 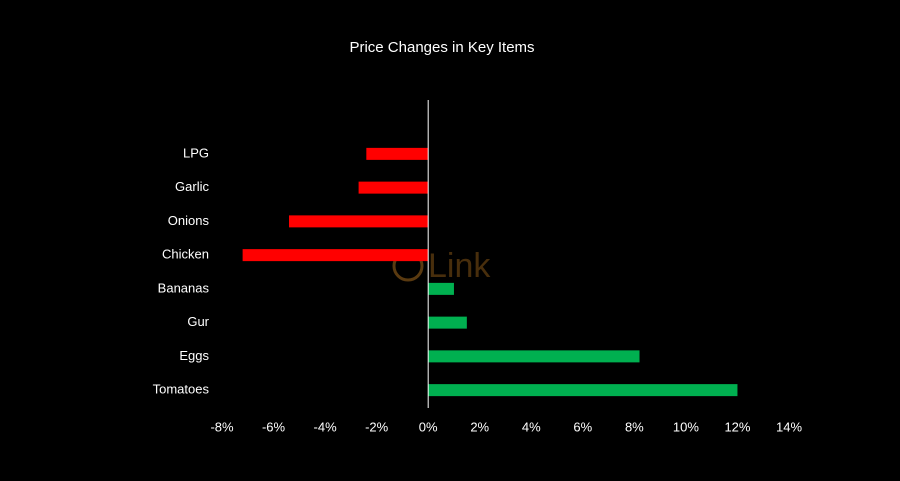 What do you see at coordinates (198, 321) in the screenshot?
I see `y-tick-label: Gur` at bounding box center [198, 321].